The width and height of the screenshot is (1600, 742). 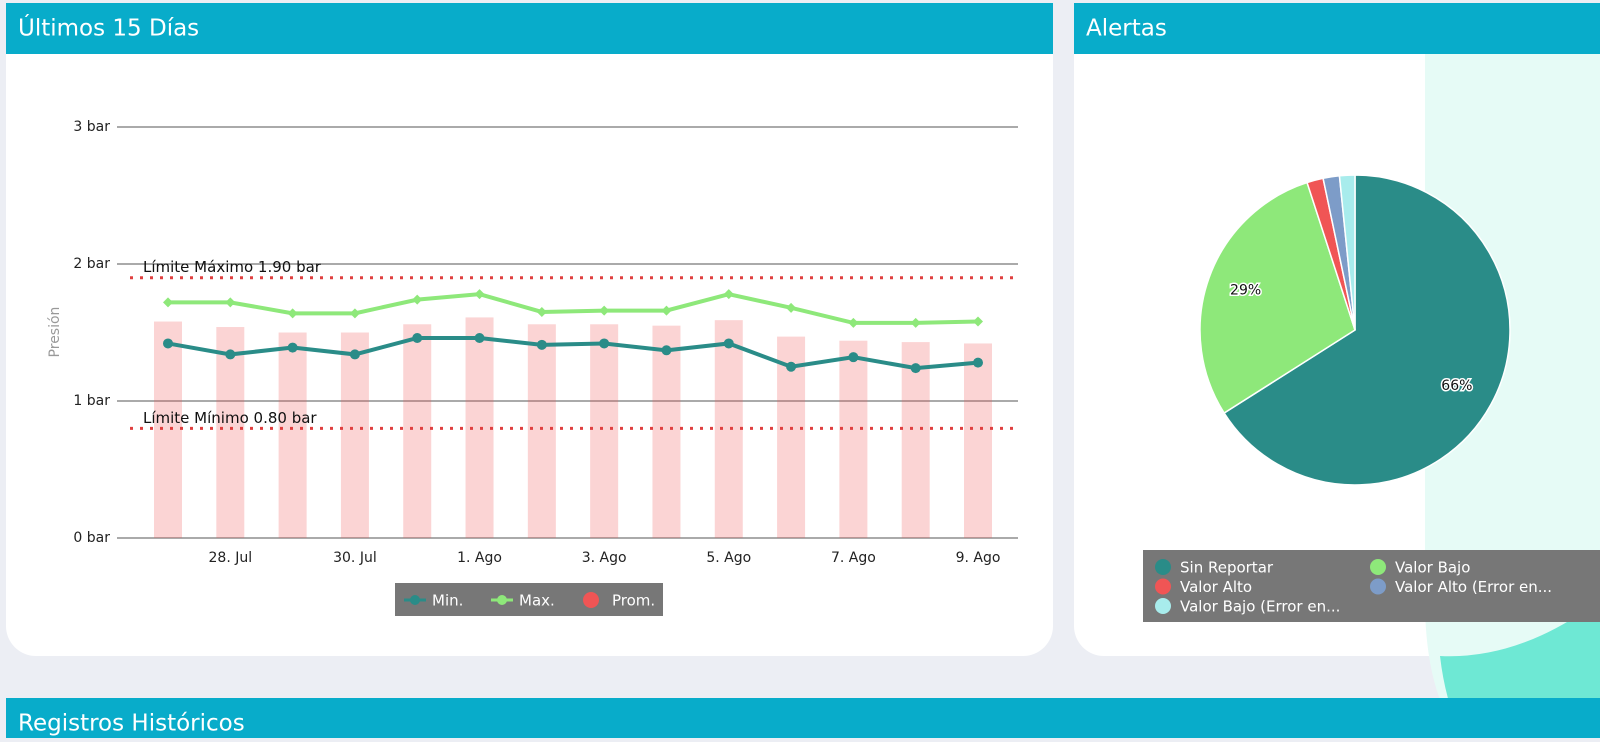 What do you see at coordinates (1126, 29) in the screenshot?
I see `panel-title: Alertas` at bounding box center [1126, 29].